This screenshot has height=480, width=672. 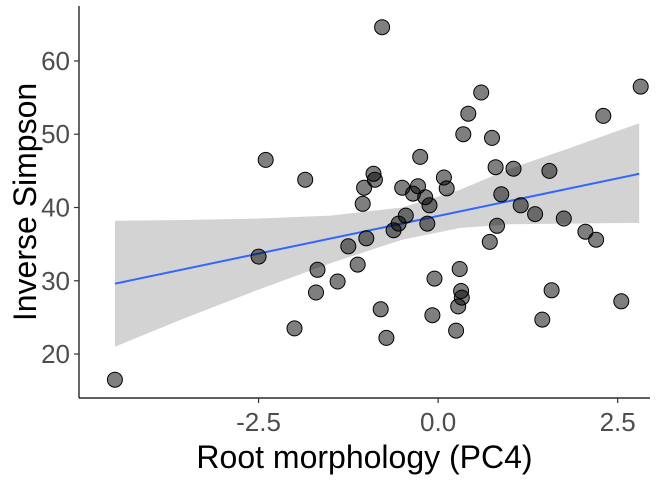 What do you see at coordinates (258, 422) in the screenshot?
I see `x-tick-label: -2.5` at bounding box center [258, 422].